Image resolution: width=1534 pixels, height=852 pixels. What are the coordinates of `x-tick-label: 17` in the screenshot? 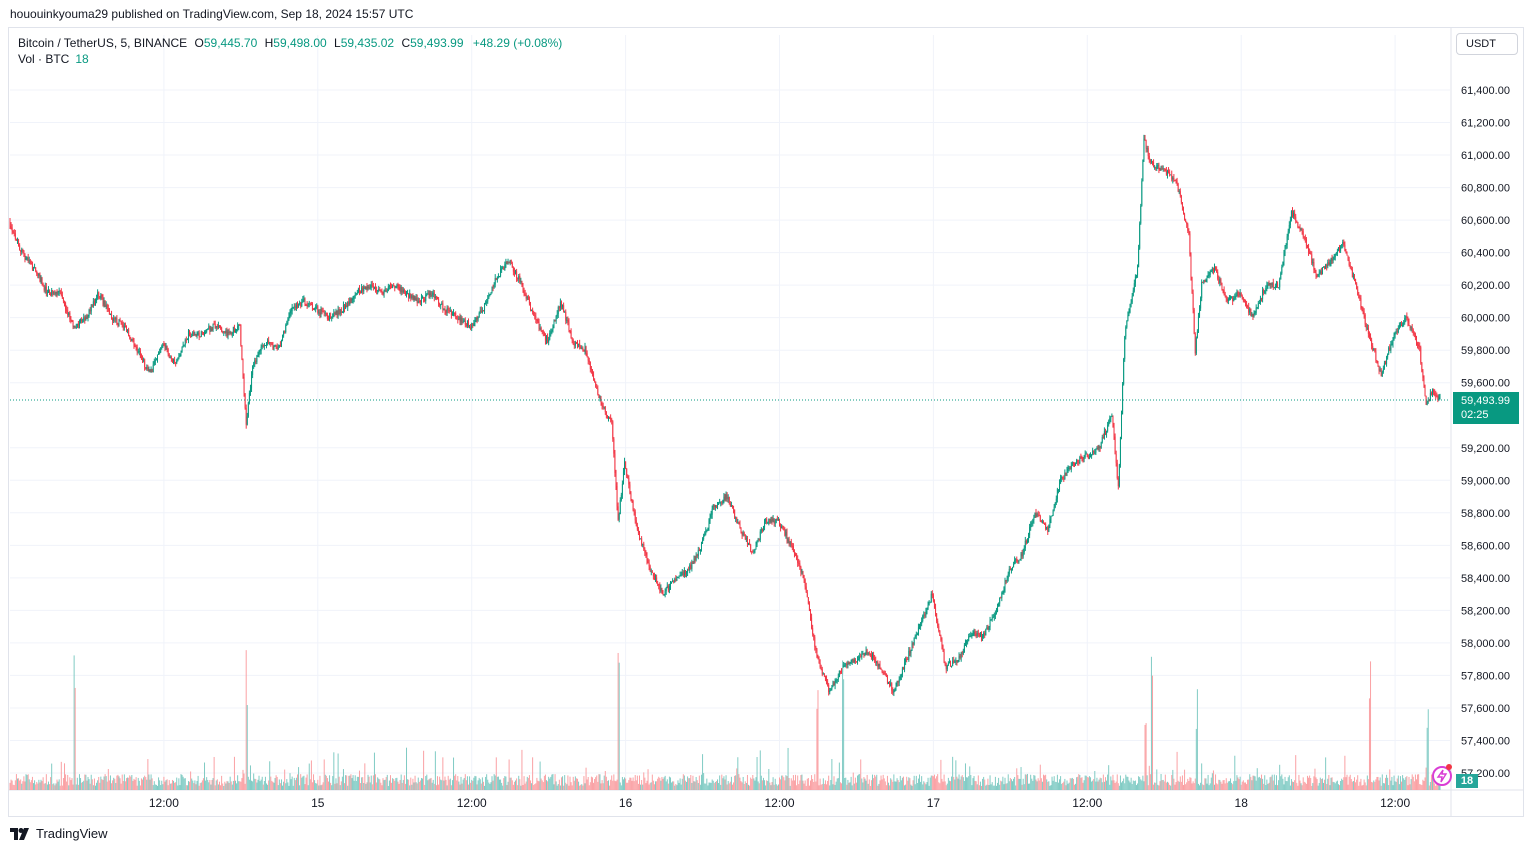 It's located at (934, 803).